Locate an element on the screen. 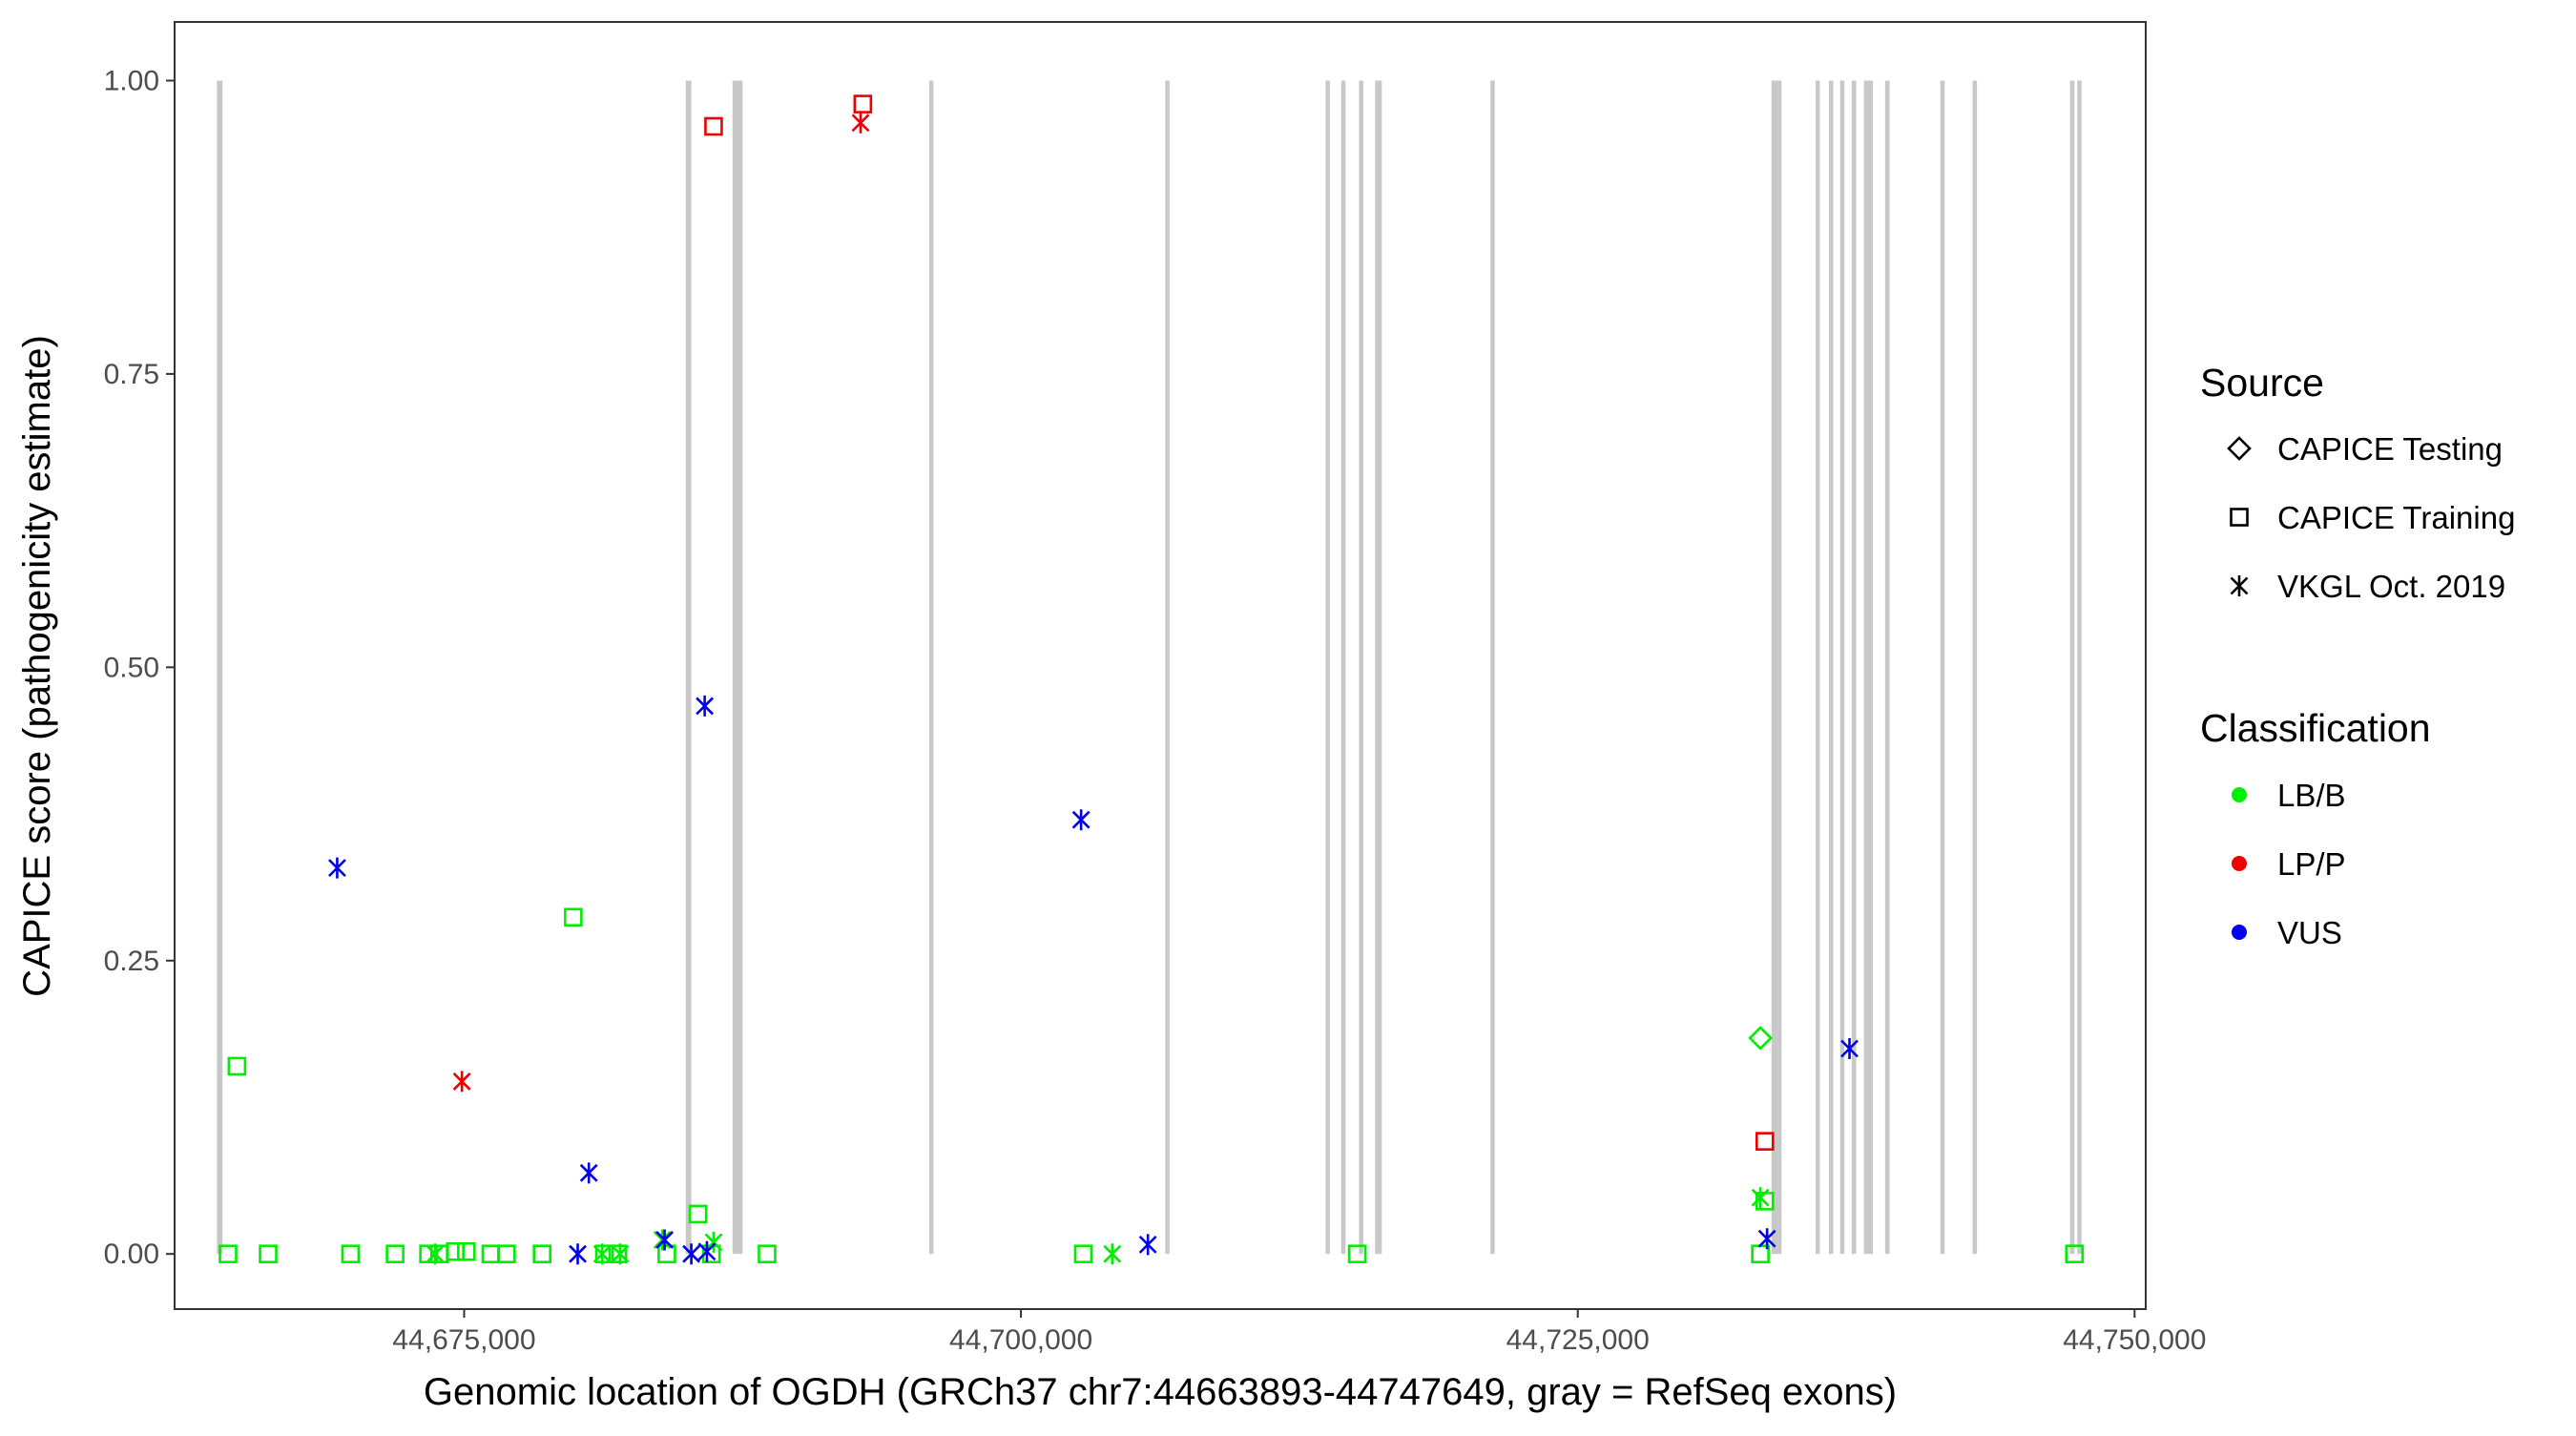 The height and width of the screenshot is (1436, 2576). legend-source-title: Source is located at coordinates (2262, 383).